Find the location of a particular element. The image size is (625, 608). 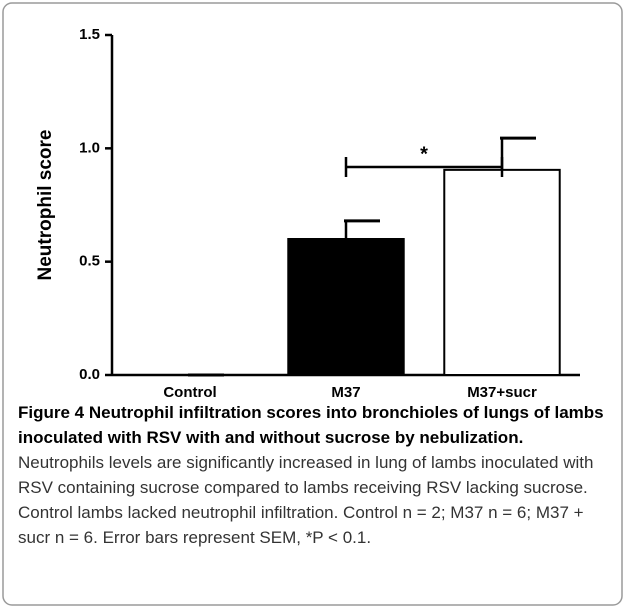

y-tick-label: 0.0 is located at coordinates (89, 374).